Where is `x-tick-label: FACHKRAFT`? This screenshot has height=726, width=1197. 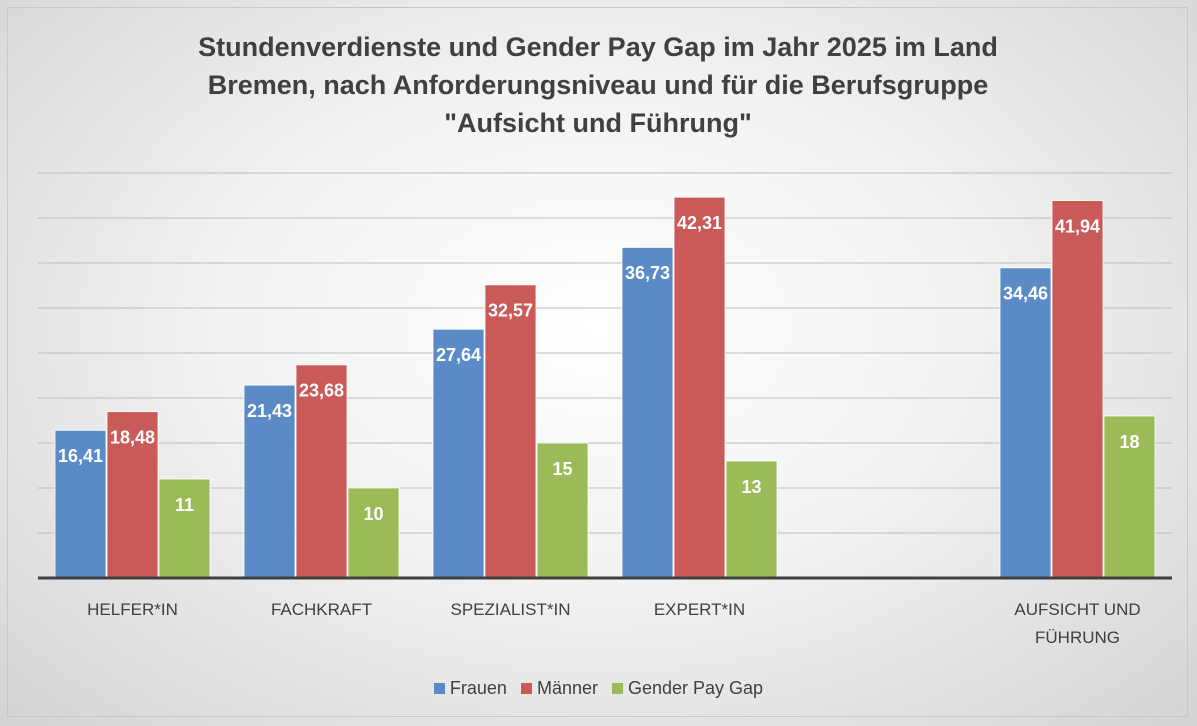
x-tick-label: FACHKRAFT is located at coordinates (321, 609).